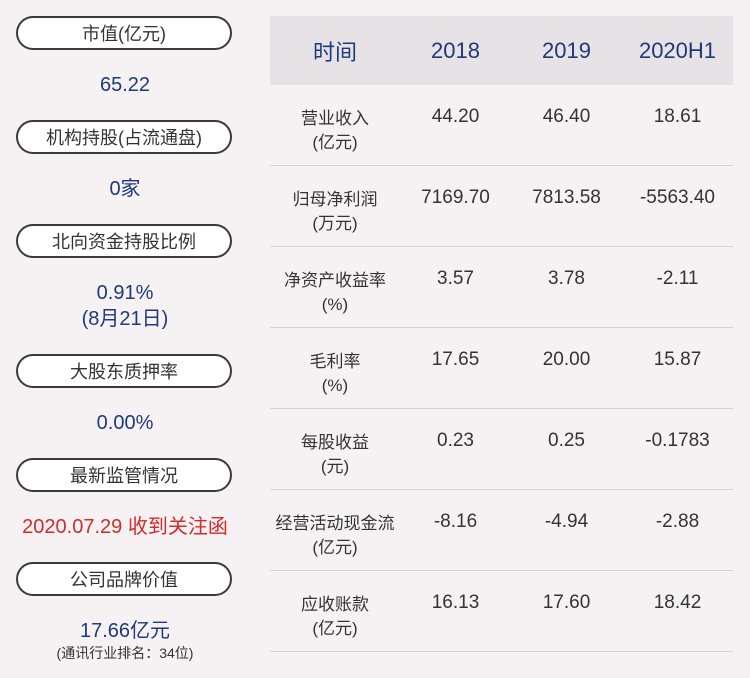 The width and height of the screenshot is (750, 678). Describe the element at coordinates (677, 359) in the screenshot. I see `cell-2020h1: 15.87` at that location.